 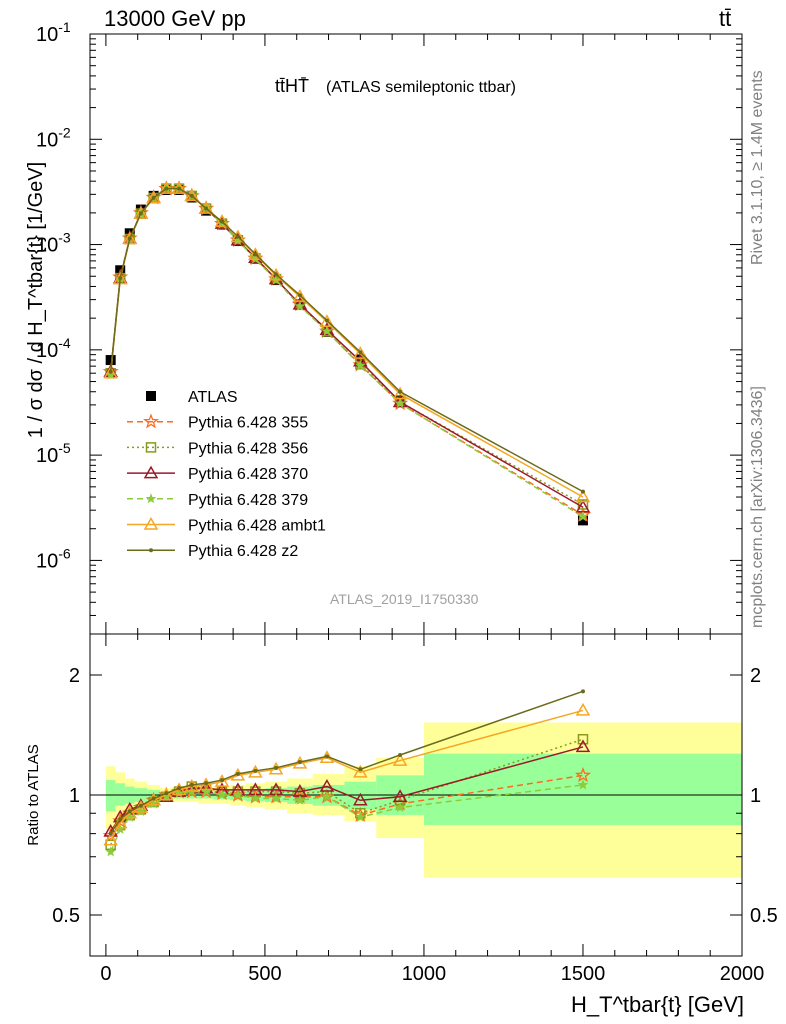 What do you see at coordinates (248, 474) in the screenshot?
I see `legend-label: Pythia 6.428 370` at bounding box center [248, 474].